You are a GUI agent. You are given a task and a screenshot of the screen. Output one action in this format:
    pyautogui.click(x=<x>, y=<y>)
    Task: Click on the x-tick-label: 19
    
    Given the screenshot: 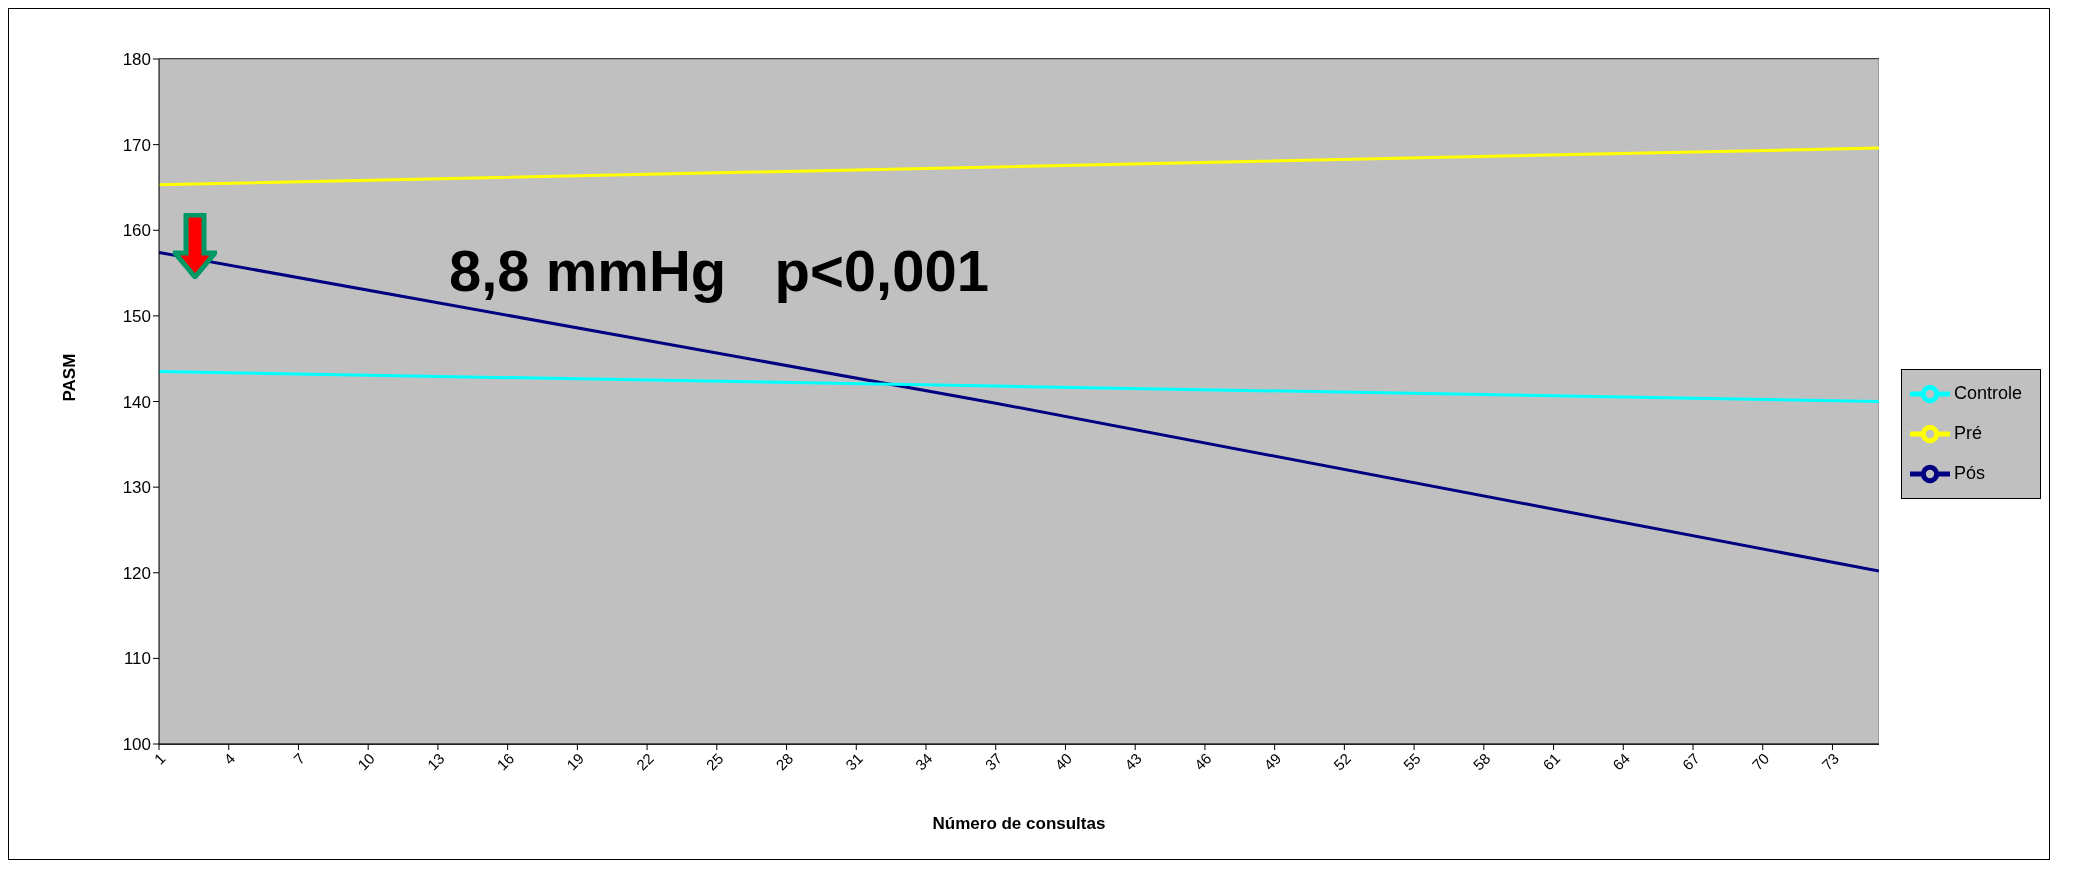 What is the action you would take?
    pyautogui.click(x=575, y=761)
    